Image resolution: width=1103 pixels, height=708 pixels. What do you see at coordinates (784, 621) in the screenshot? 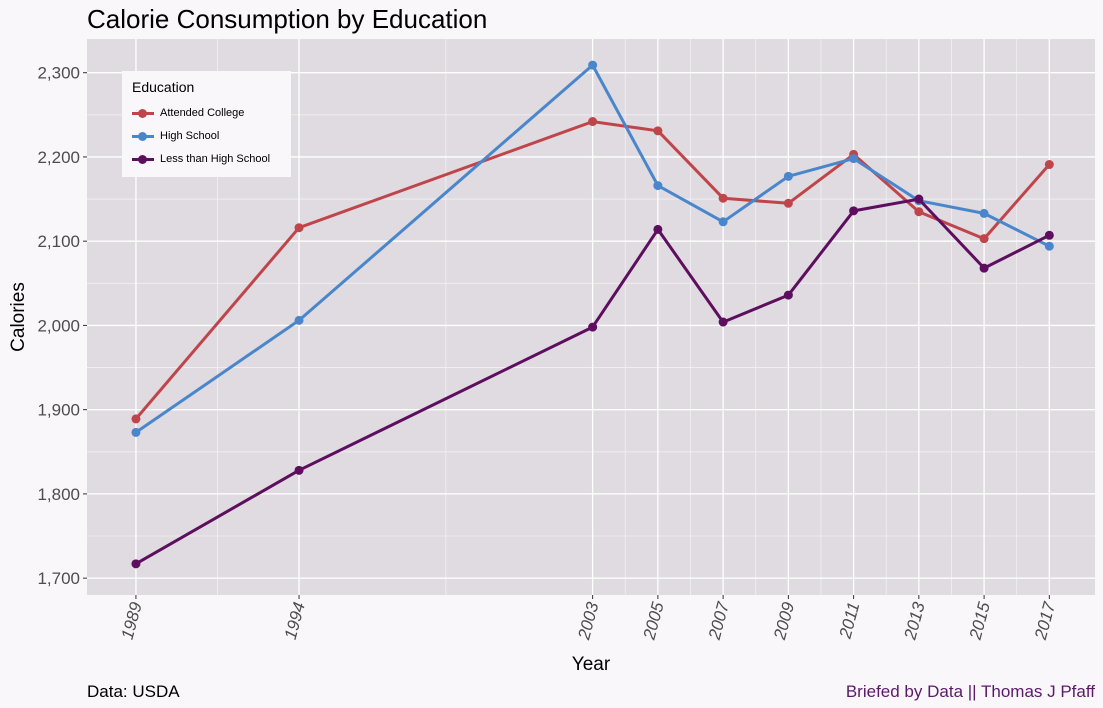
I see `x-tick-label: 2009` at bounding box center [784, 621].